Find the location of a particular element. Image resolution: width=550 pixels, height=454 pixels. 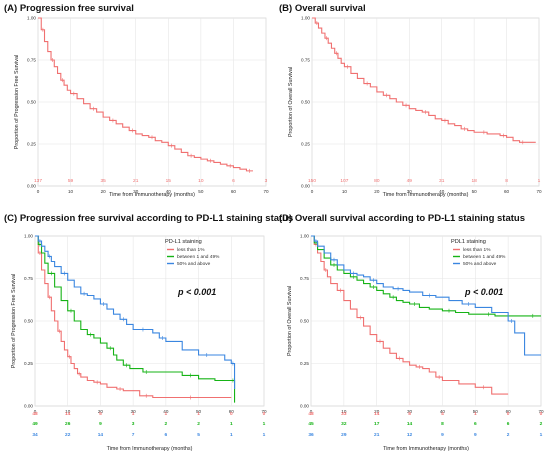

risk-count: 15 is located at coordinates (169, 181).